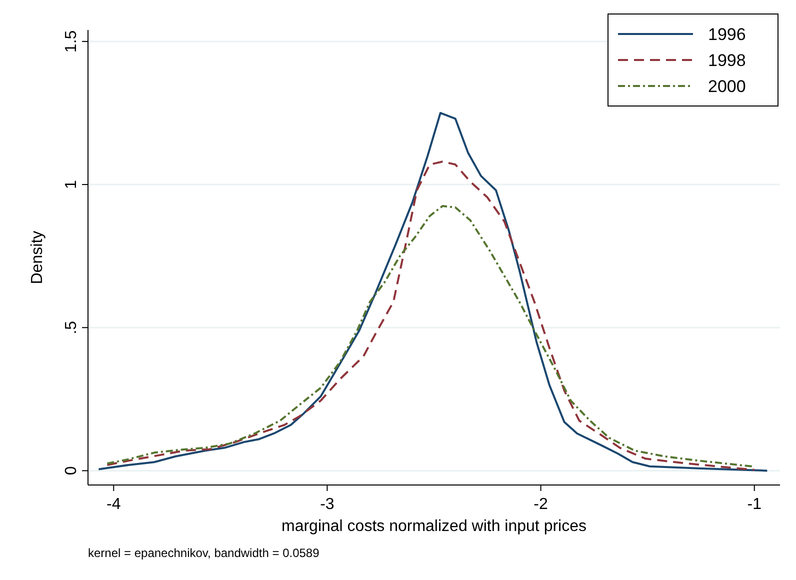 Image resolution: width=796 pixels, height=580 pixels. What do you see at coordinates (113, 504) in the screenshot?
I see `x-tick-label: -4` at bounding box center [113, 504].